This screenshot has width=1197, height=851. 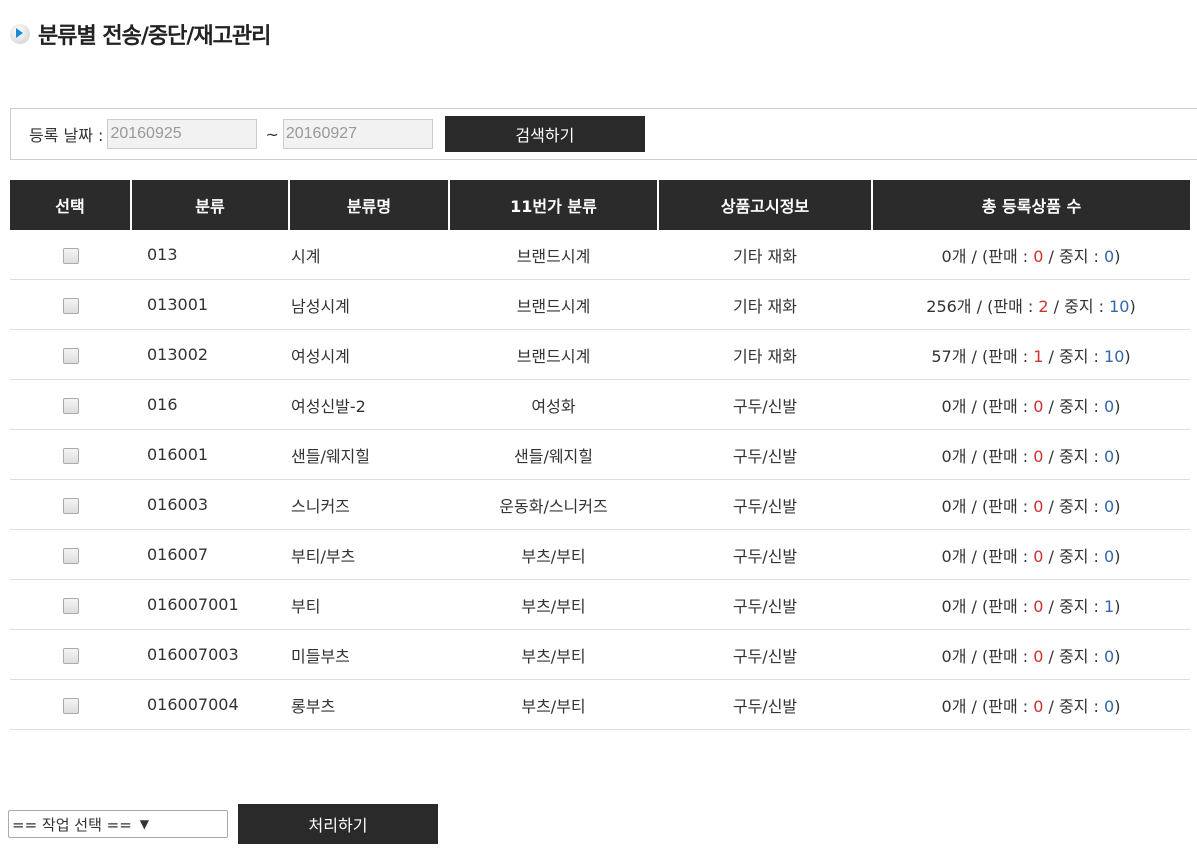 I want to click on process-button: 처리하기, so click(x=338, y=824).